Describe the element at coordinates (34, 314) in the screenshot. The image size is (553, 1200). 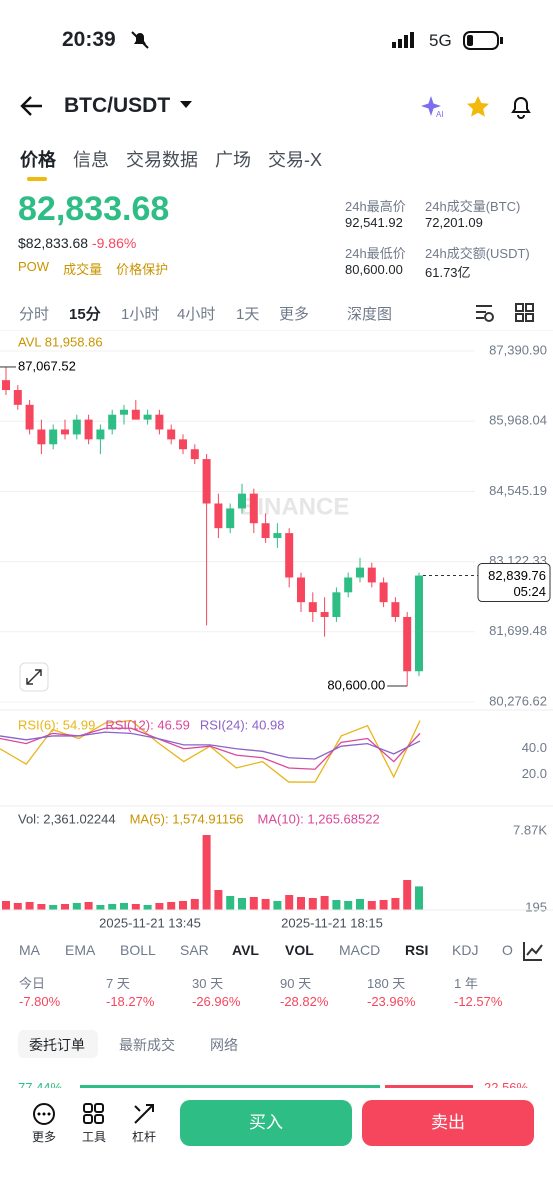
I see `interval: 分时` at that location.